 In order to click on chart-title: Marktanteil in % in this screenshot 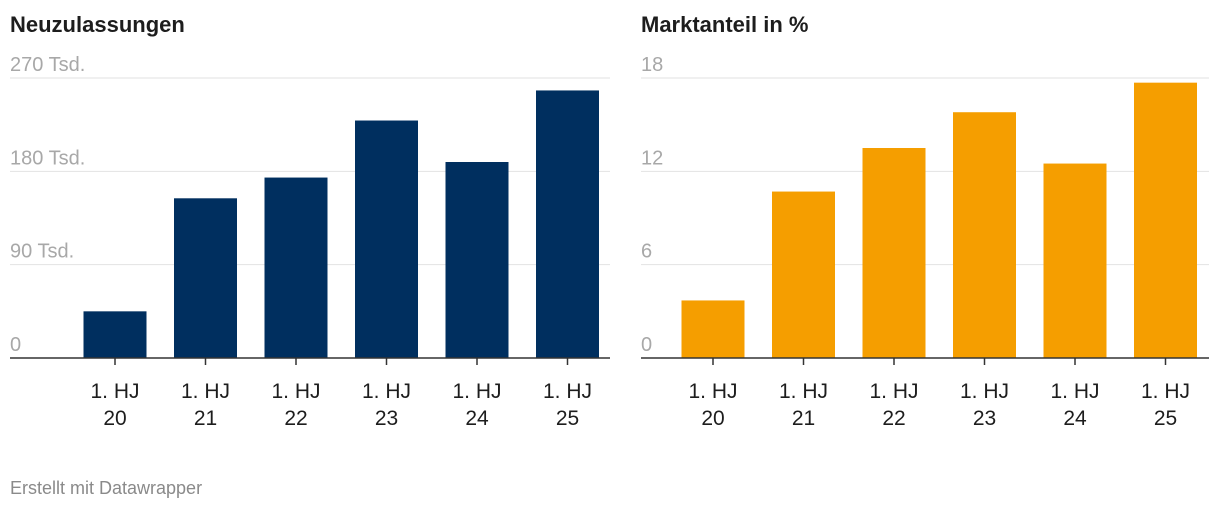, I will do `click(725, 24)`.